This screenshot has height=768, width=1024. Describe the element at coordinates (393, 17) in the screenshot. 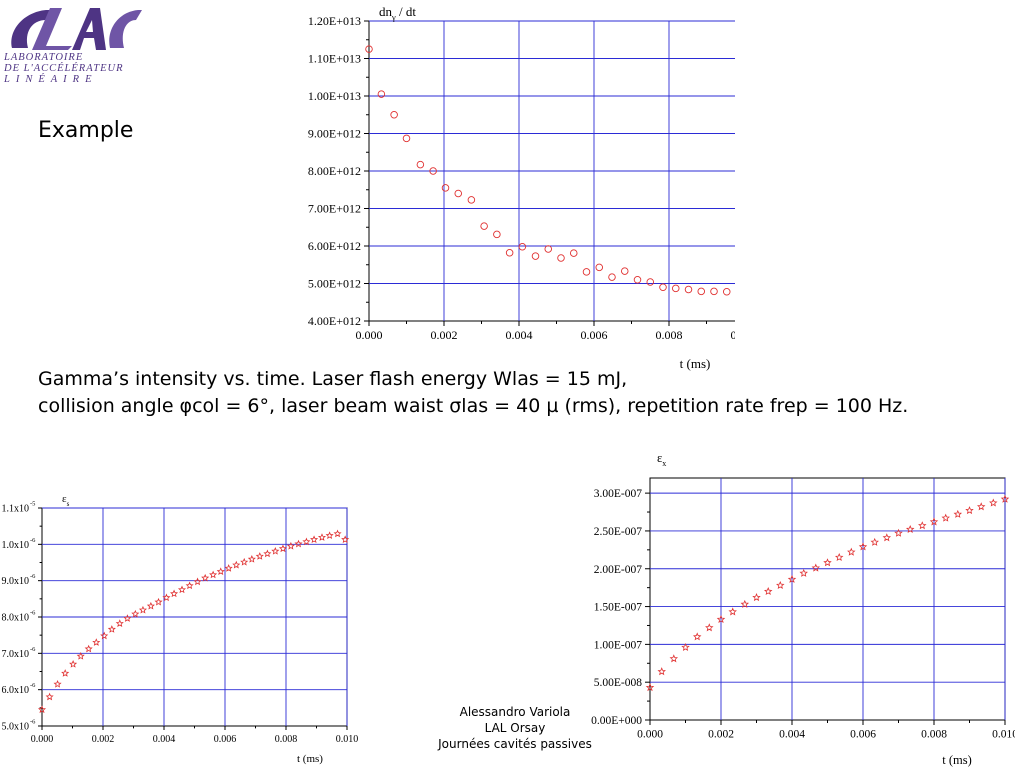

I see `y-axis-label-sub: γ` at that location.